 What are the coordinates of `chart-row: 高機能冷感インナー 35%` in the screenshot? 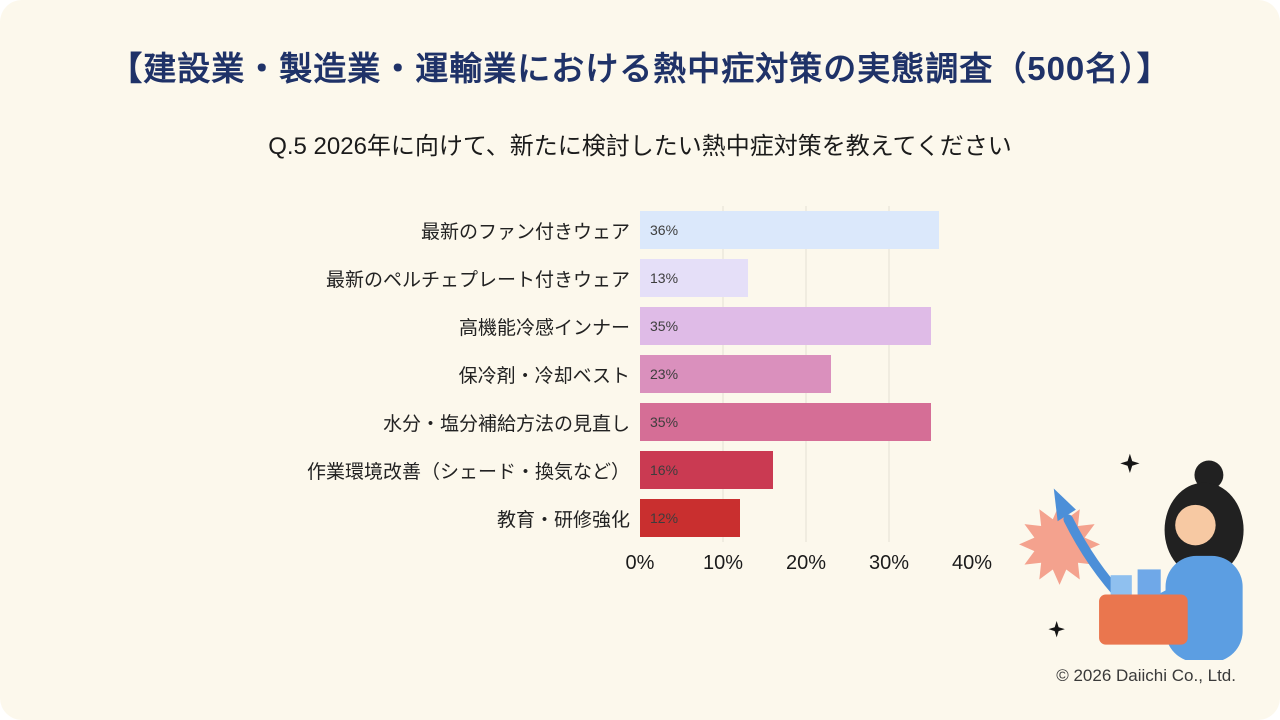 It's located at (620, 326).